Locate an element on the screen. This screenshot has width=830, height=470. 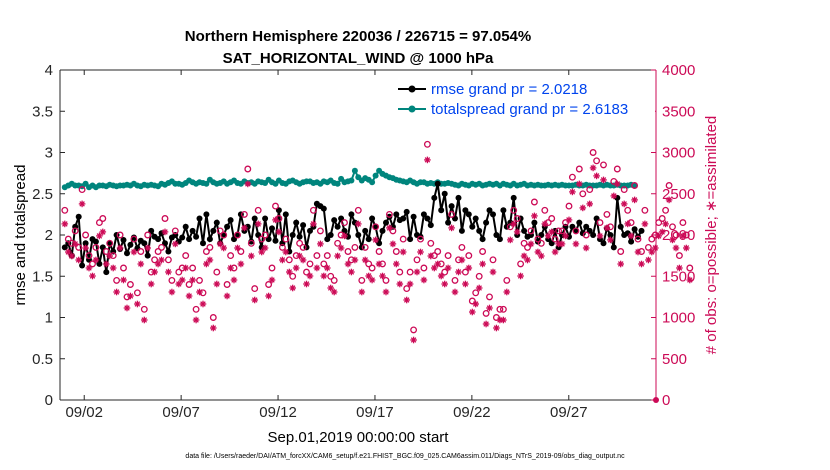
y-right-tick-label: 1500 is located at coordinates (678, 276).